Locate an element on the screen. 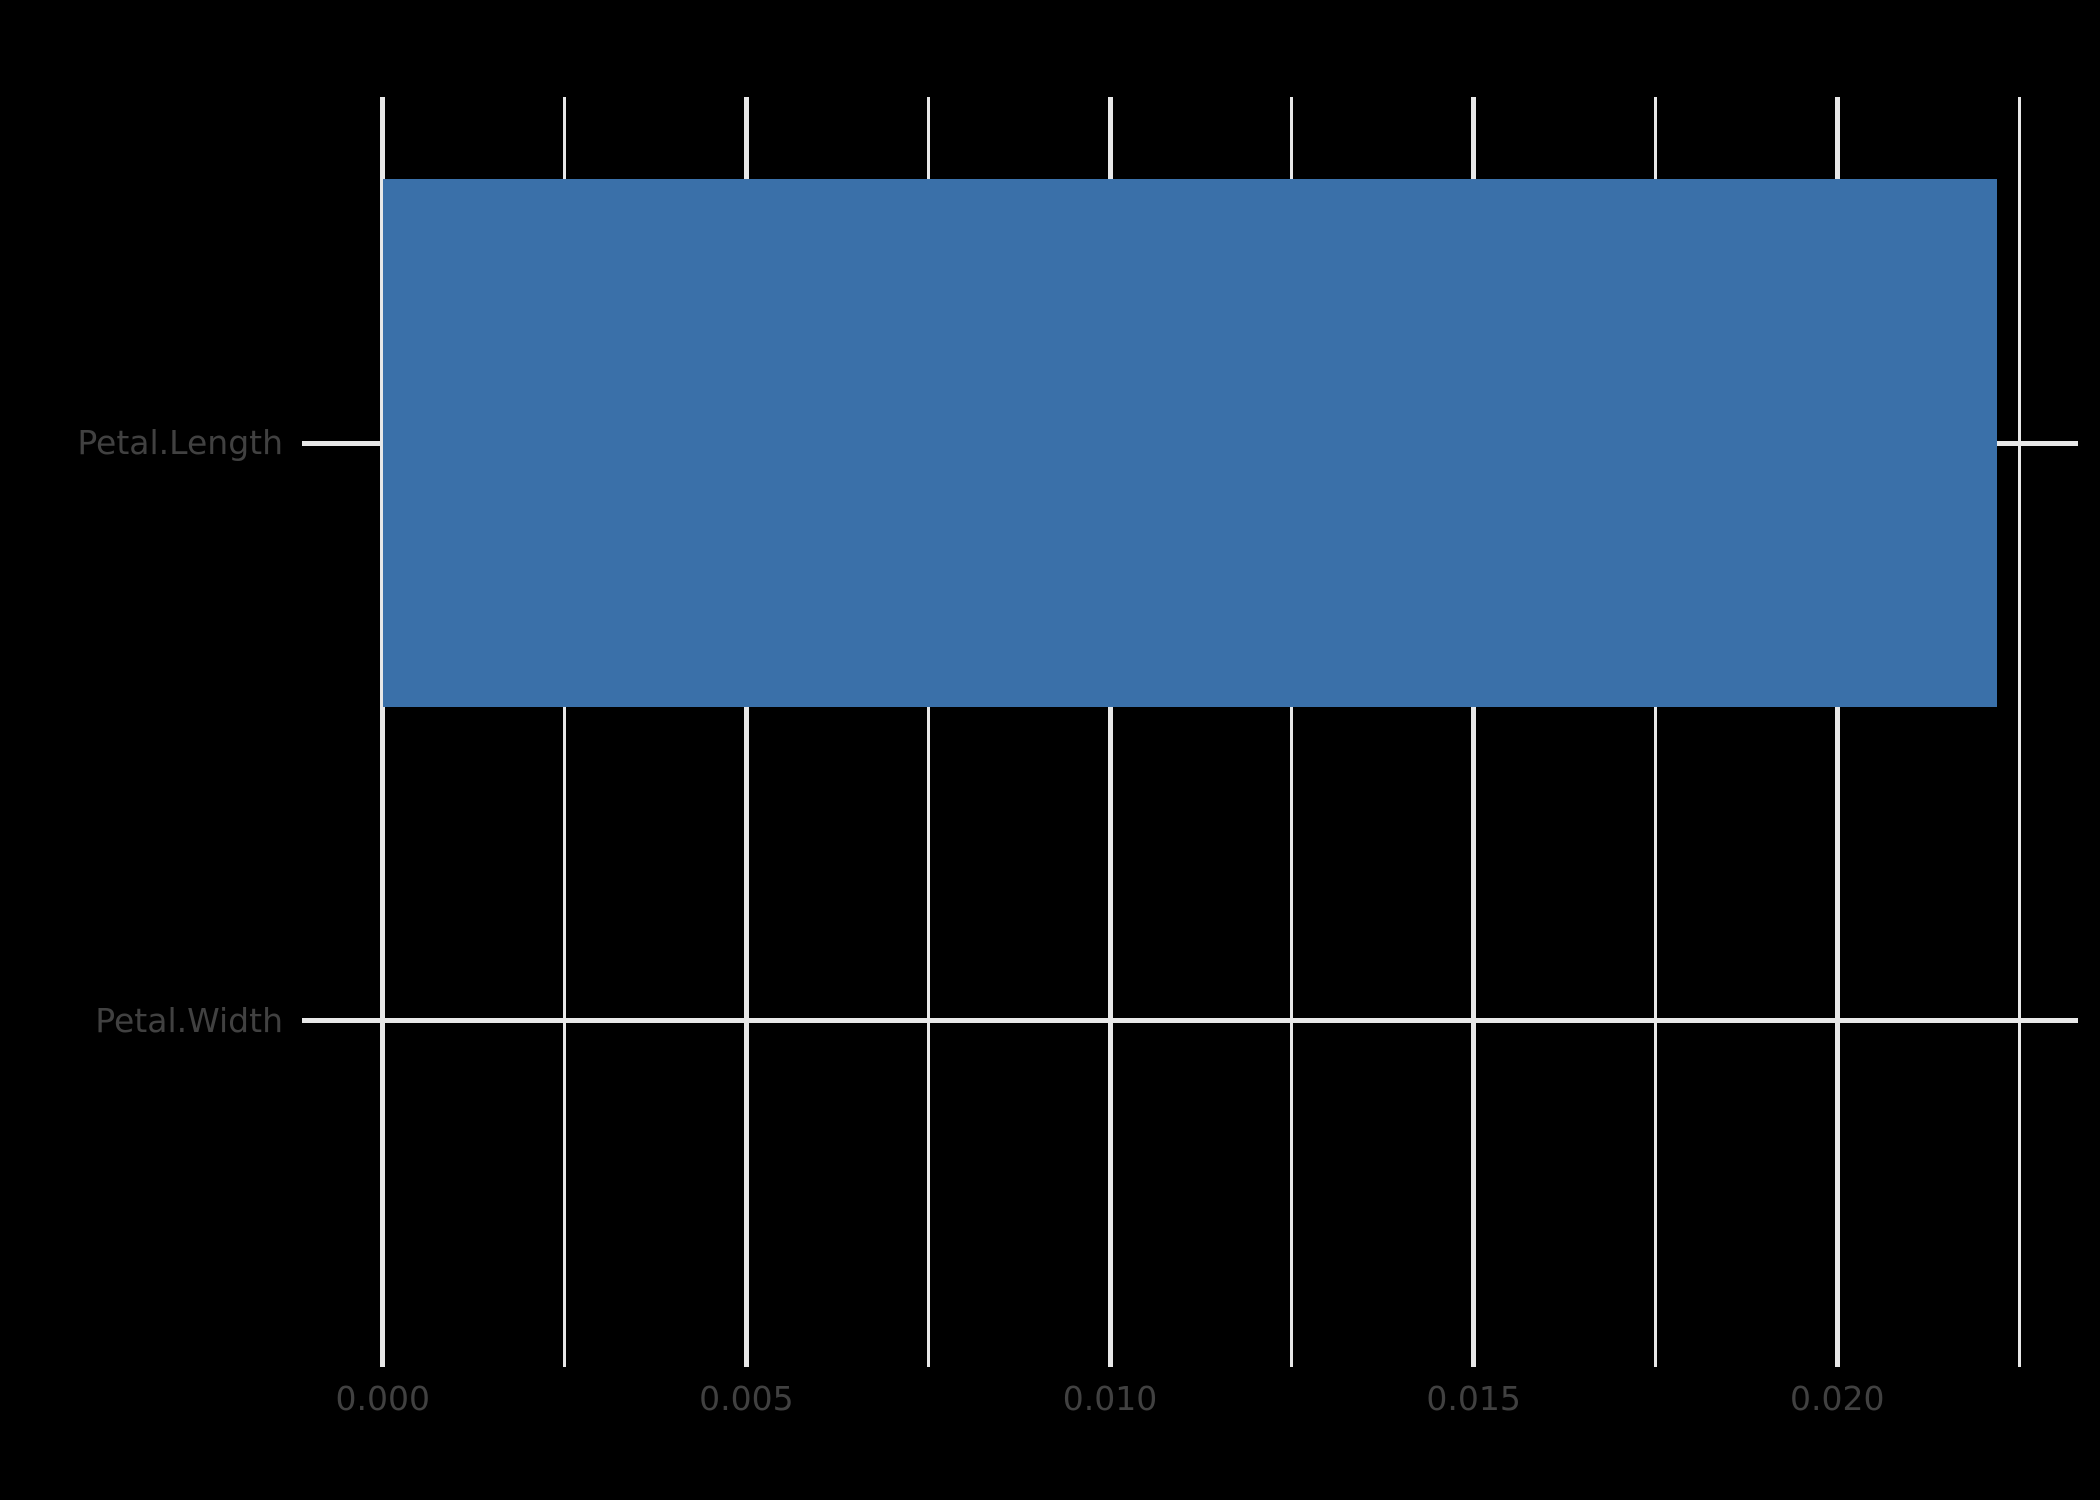 Image resolution: width=2100 pixels, height=1500 pixels. y-tick-label: Petal.Width is located at coordinates (189, 1020).